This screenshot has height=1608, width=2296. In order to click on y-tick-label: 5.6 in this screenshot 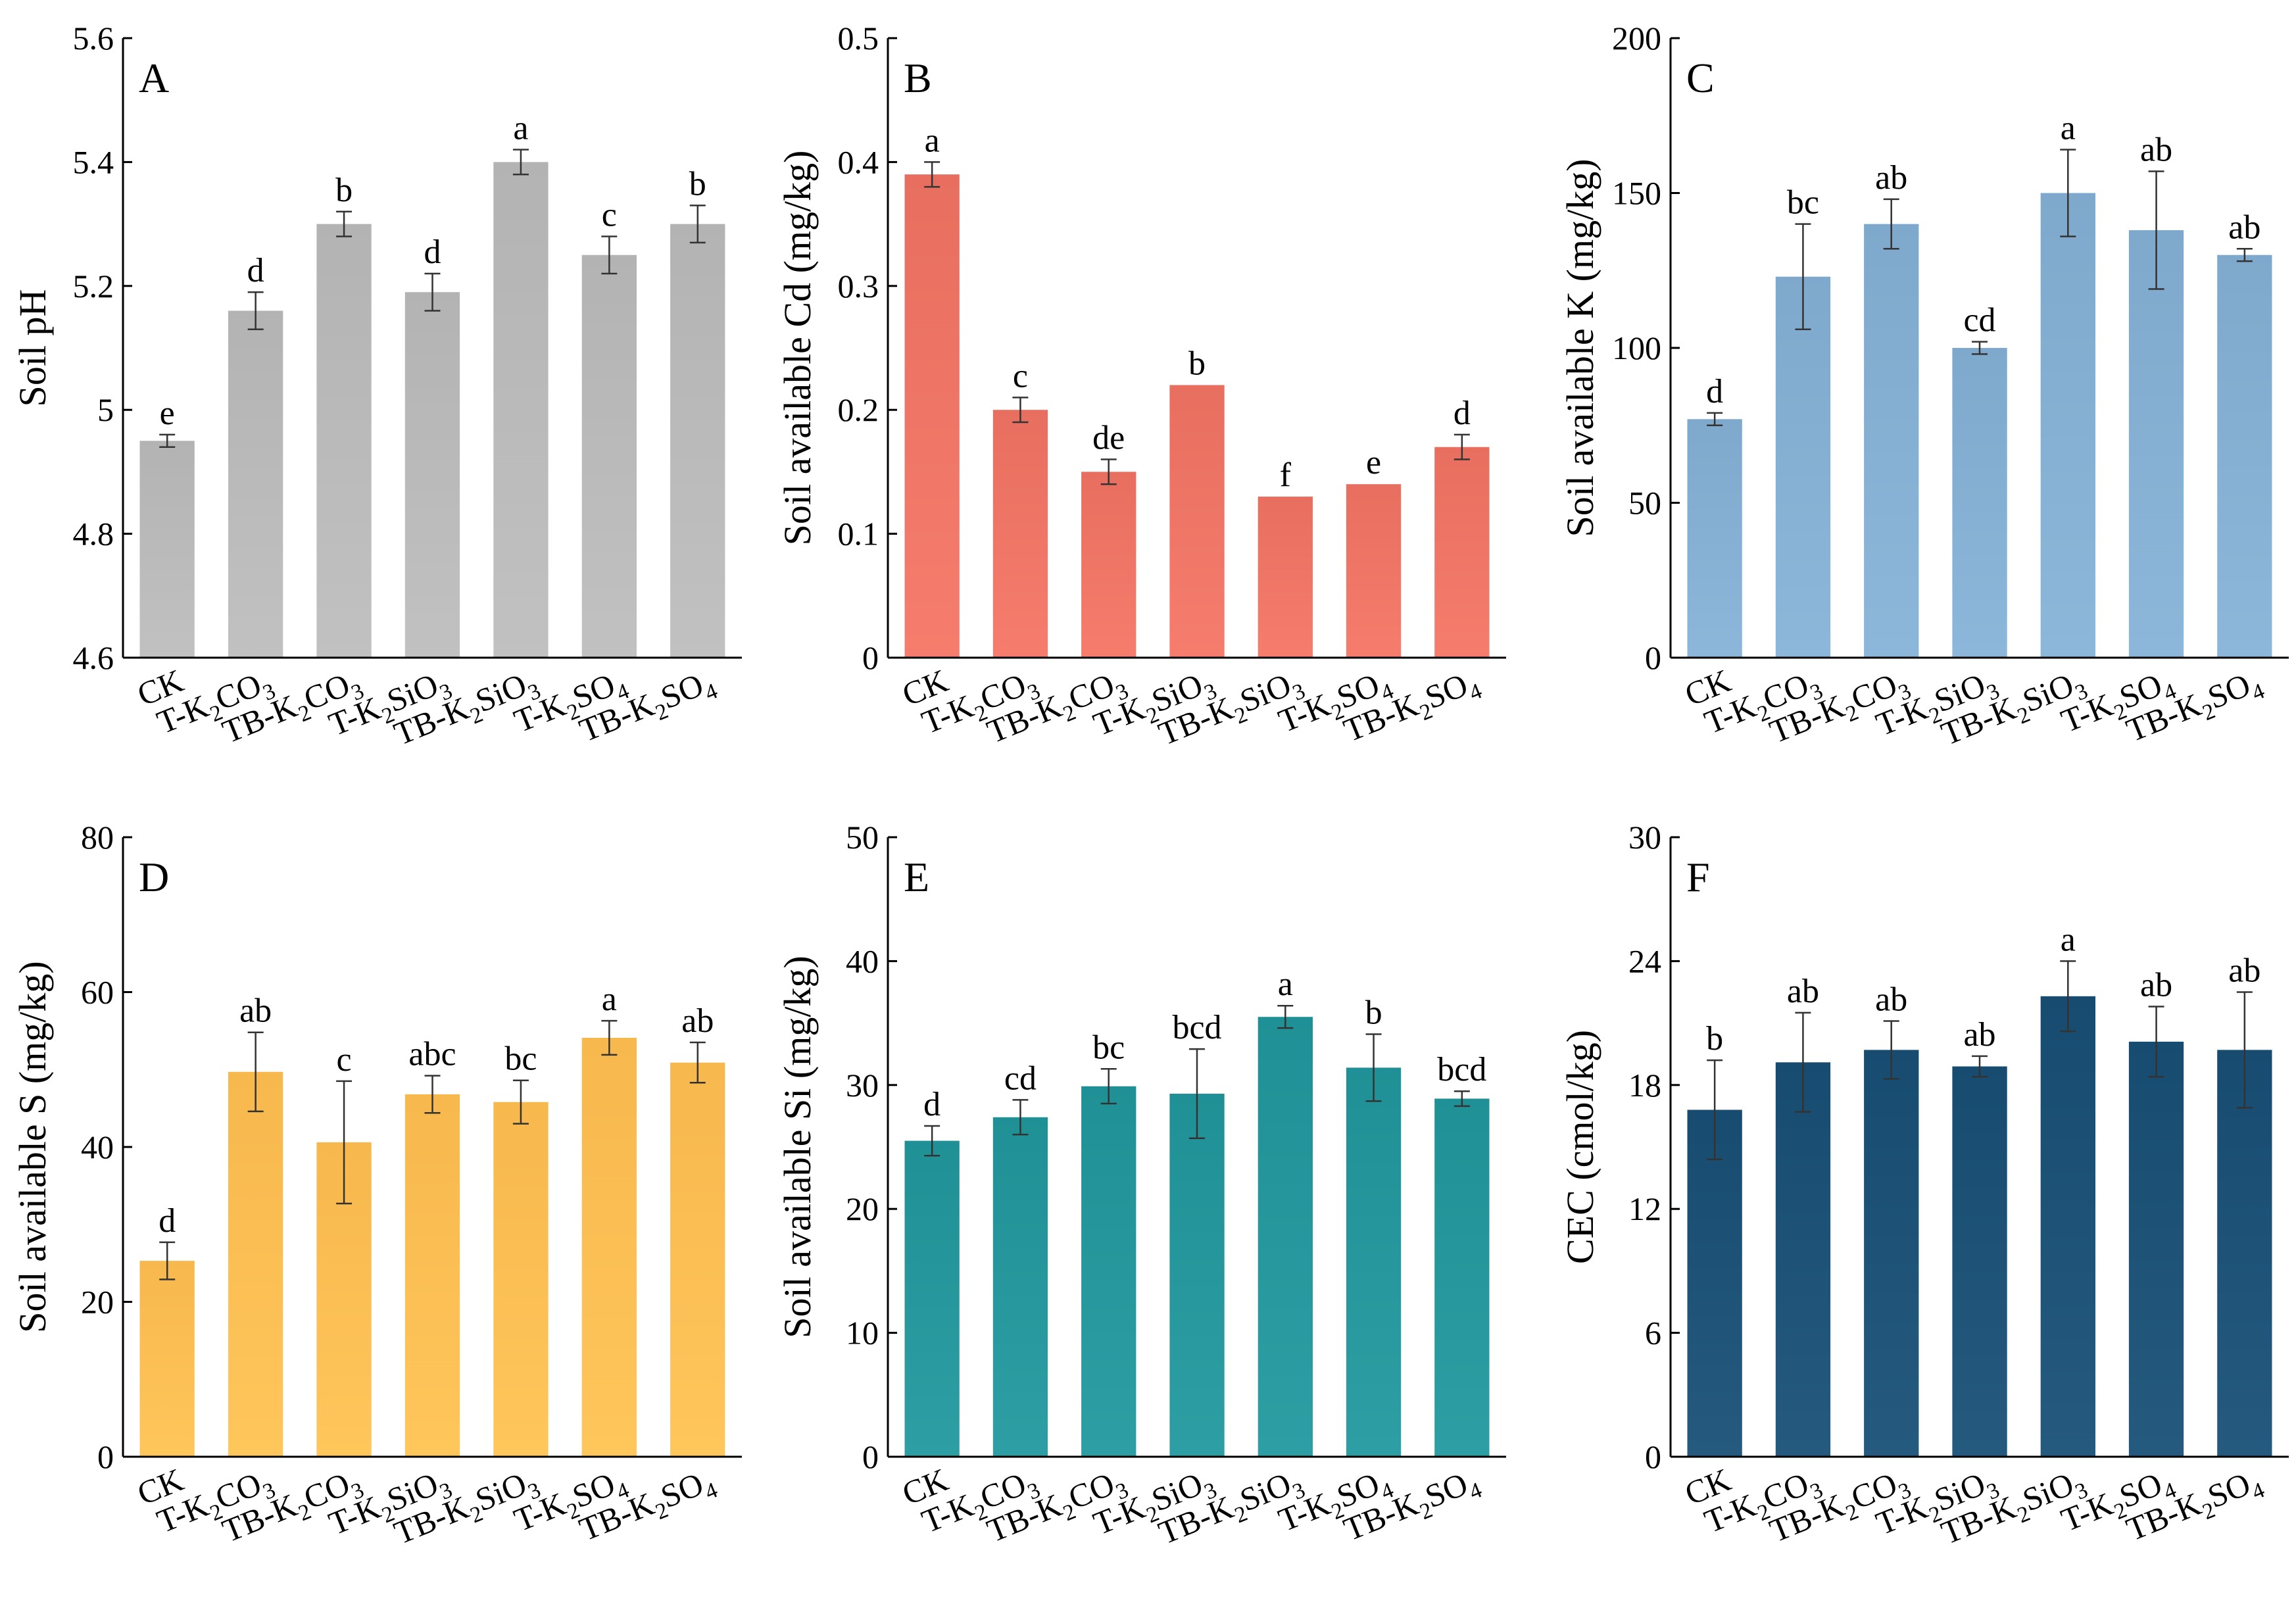, I will do `click(93, 38)`.